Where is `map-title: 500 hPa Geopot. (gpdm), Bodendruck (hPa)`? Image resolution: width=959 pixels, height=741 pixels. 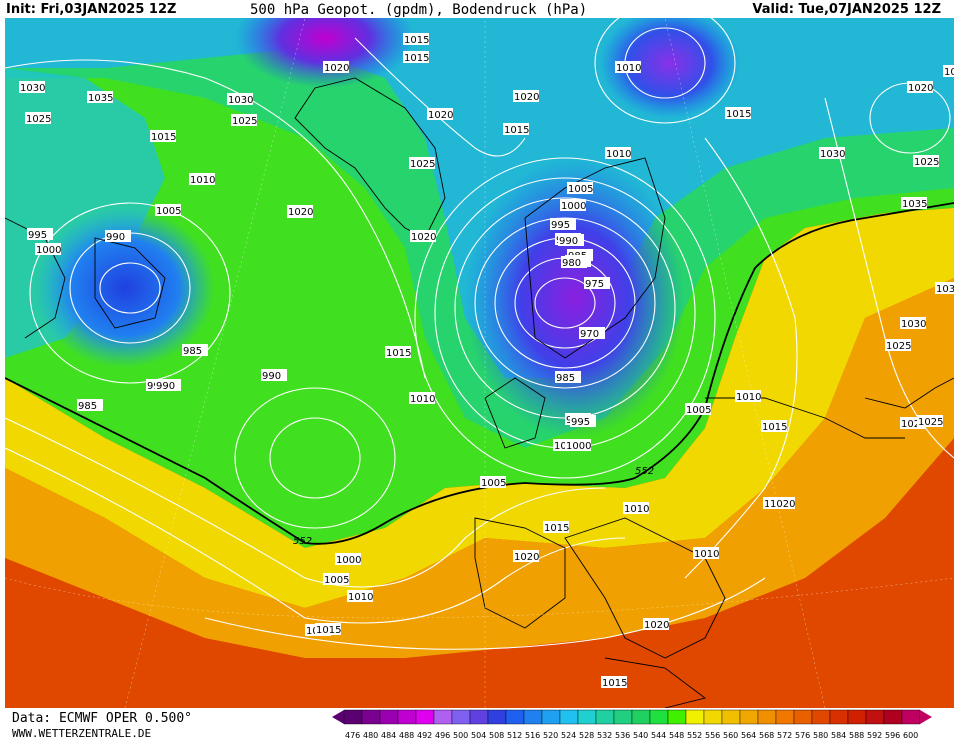 map-title: 500 hPa Geopot. (gpdm), Bodendruck (hPa) is located at coordinates (419, 10).